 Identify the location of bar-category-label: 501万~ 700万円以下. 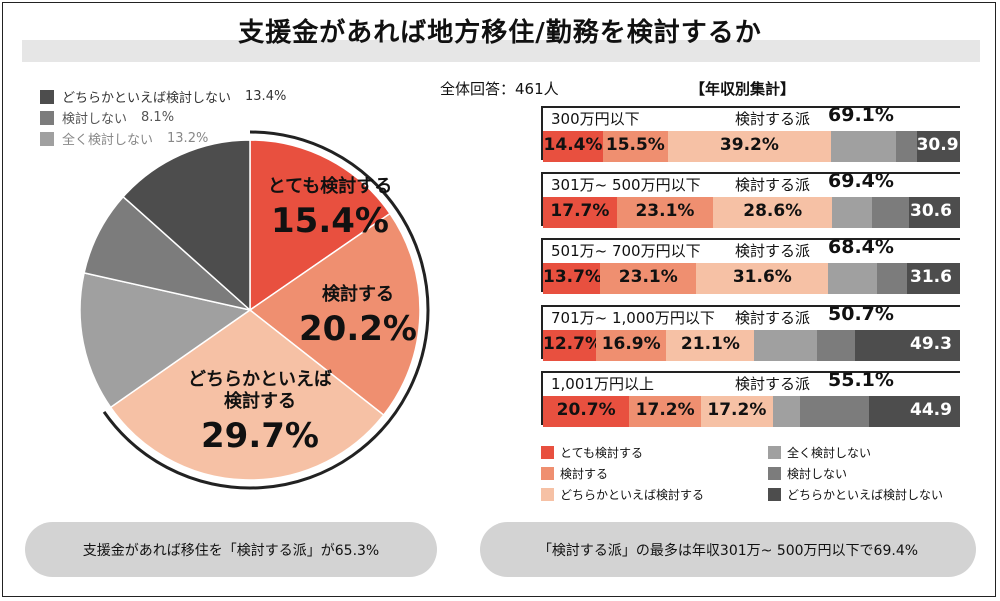
(626, 251).